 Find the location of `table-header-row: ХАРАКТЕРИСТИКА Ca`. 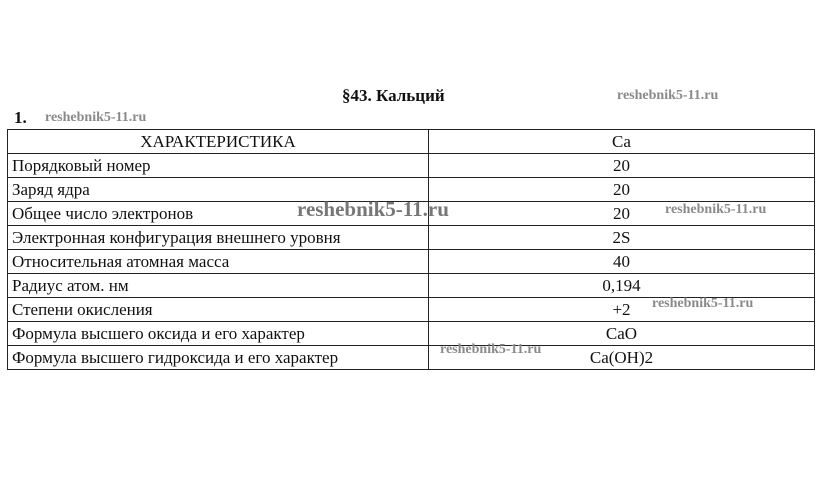

table-header-row: ХАРАКТЕРИСТИКА Ca is located at coordinates (411, 141).